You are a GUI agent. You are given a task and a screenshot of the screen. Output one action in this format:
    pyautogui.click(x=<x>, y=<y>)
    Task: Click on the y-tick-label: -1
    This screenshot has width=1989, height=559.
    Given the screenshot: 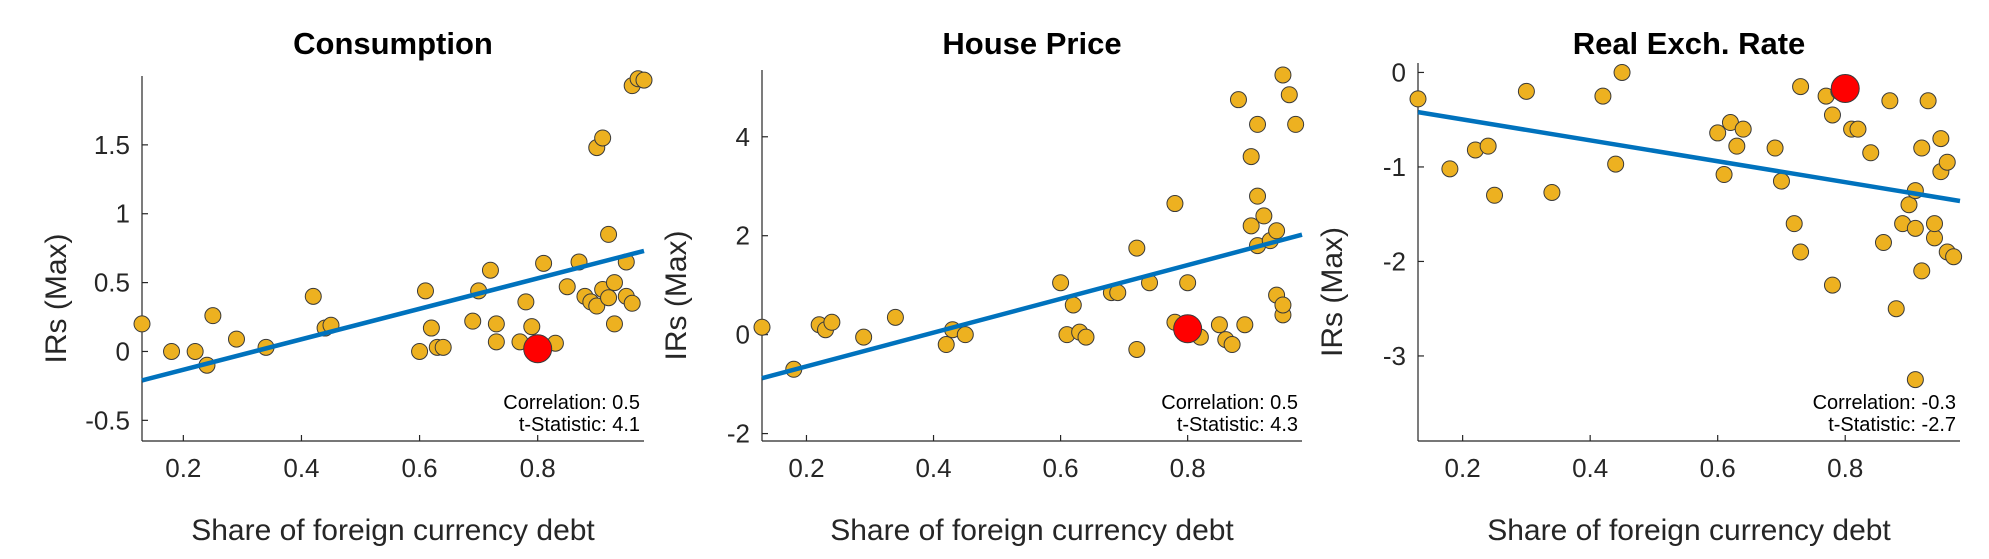 What is the action you would take?
    pyautogui.click(x=1394, y=167)
    